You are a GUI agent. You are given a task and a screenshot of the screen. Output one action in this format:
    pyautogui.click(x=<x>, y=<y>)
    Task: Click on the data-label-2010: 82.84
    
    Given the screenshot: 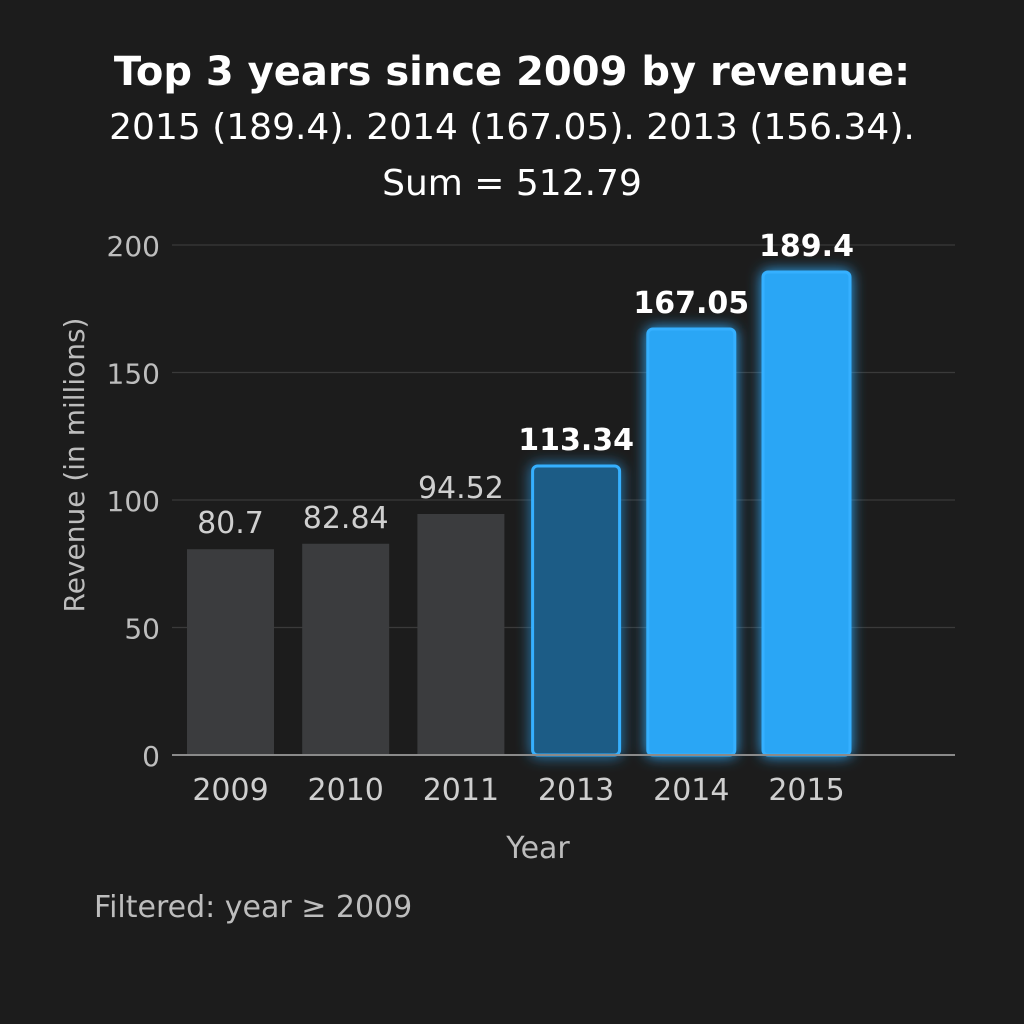 What is the action you would take?
    pyautogui.click(x=346, y=518)
    